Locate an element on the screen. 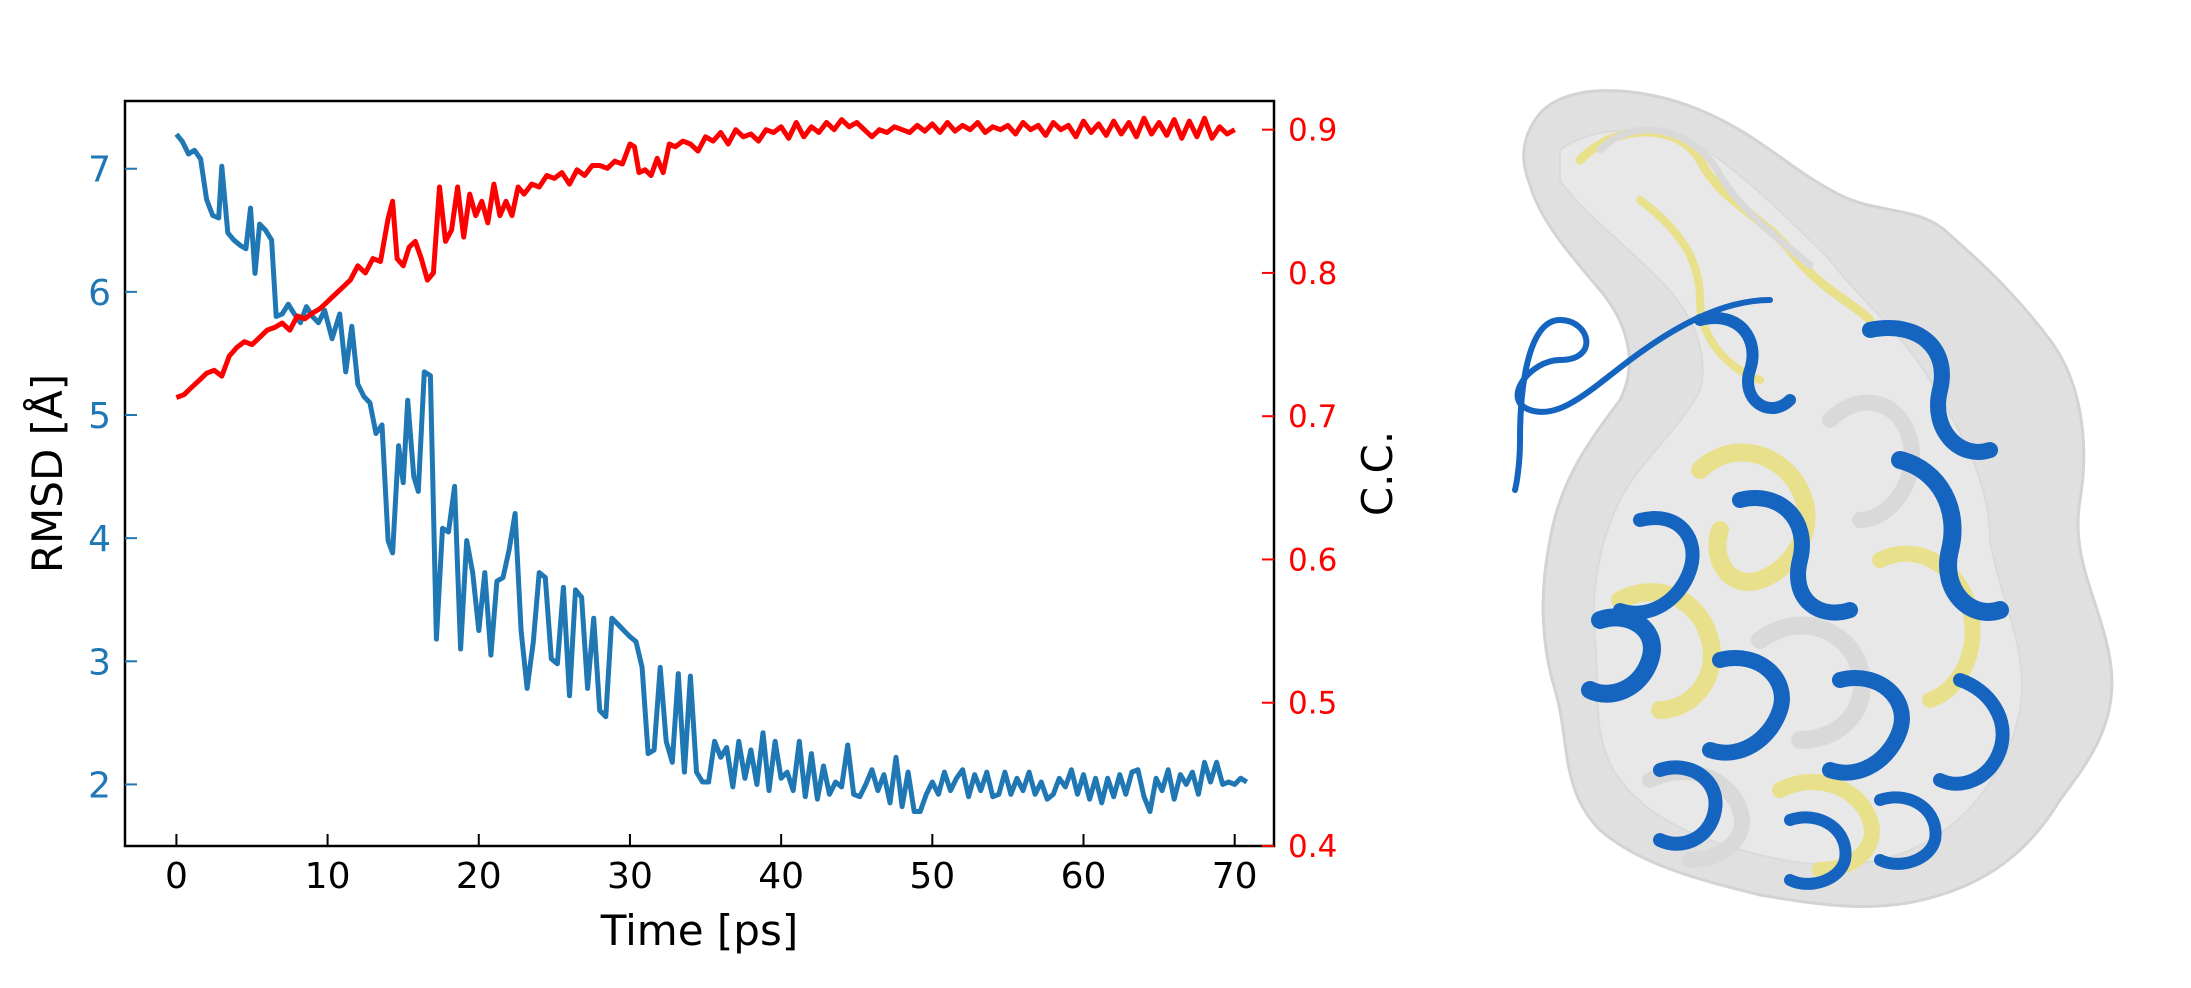  y-right-tick-label: 0.5 is located at coordinates (1312, 704).